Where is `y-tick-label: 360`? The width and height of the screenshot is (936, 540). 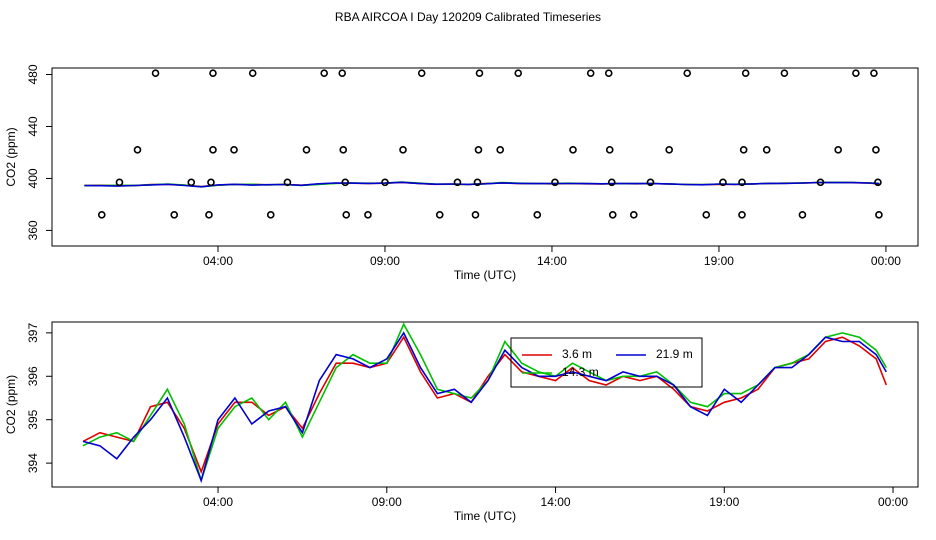 y-tick-label: 360 is located at coordinates (33, 230).